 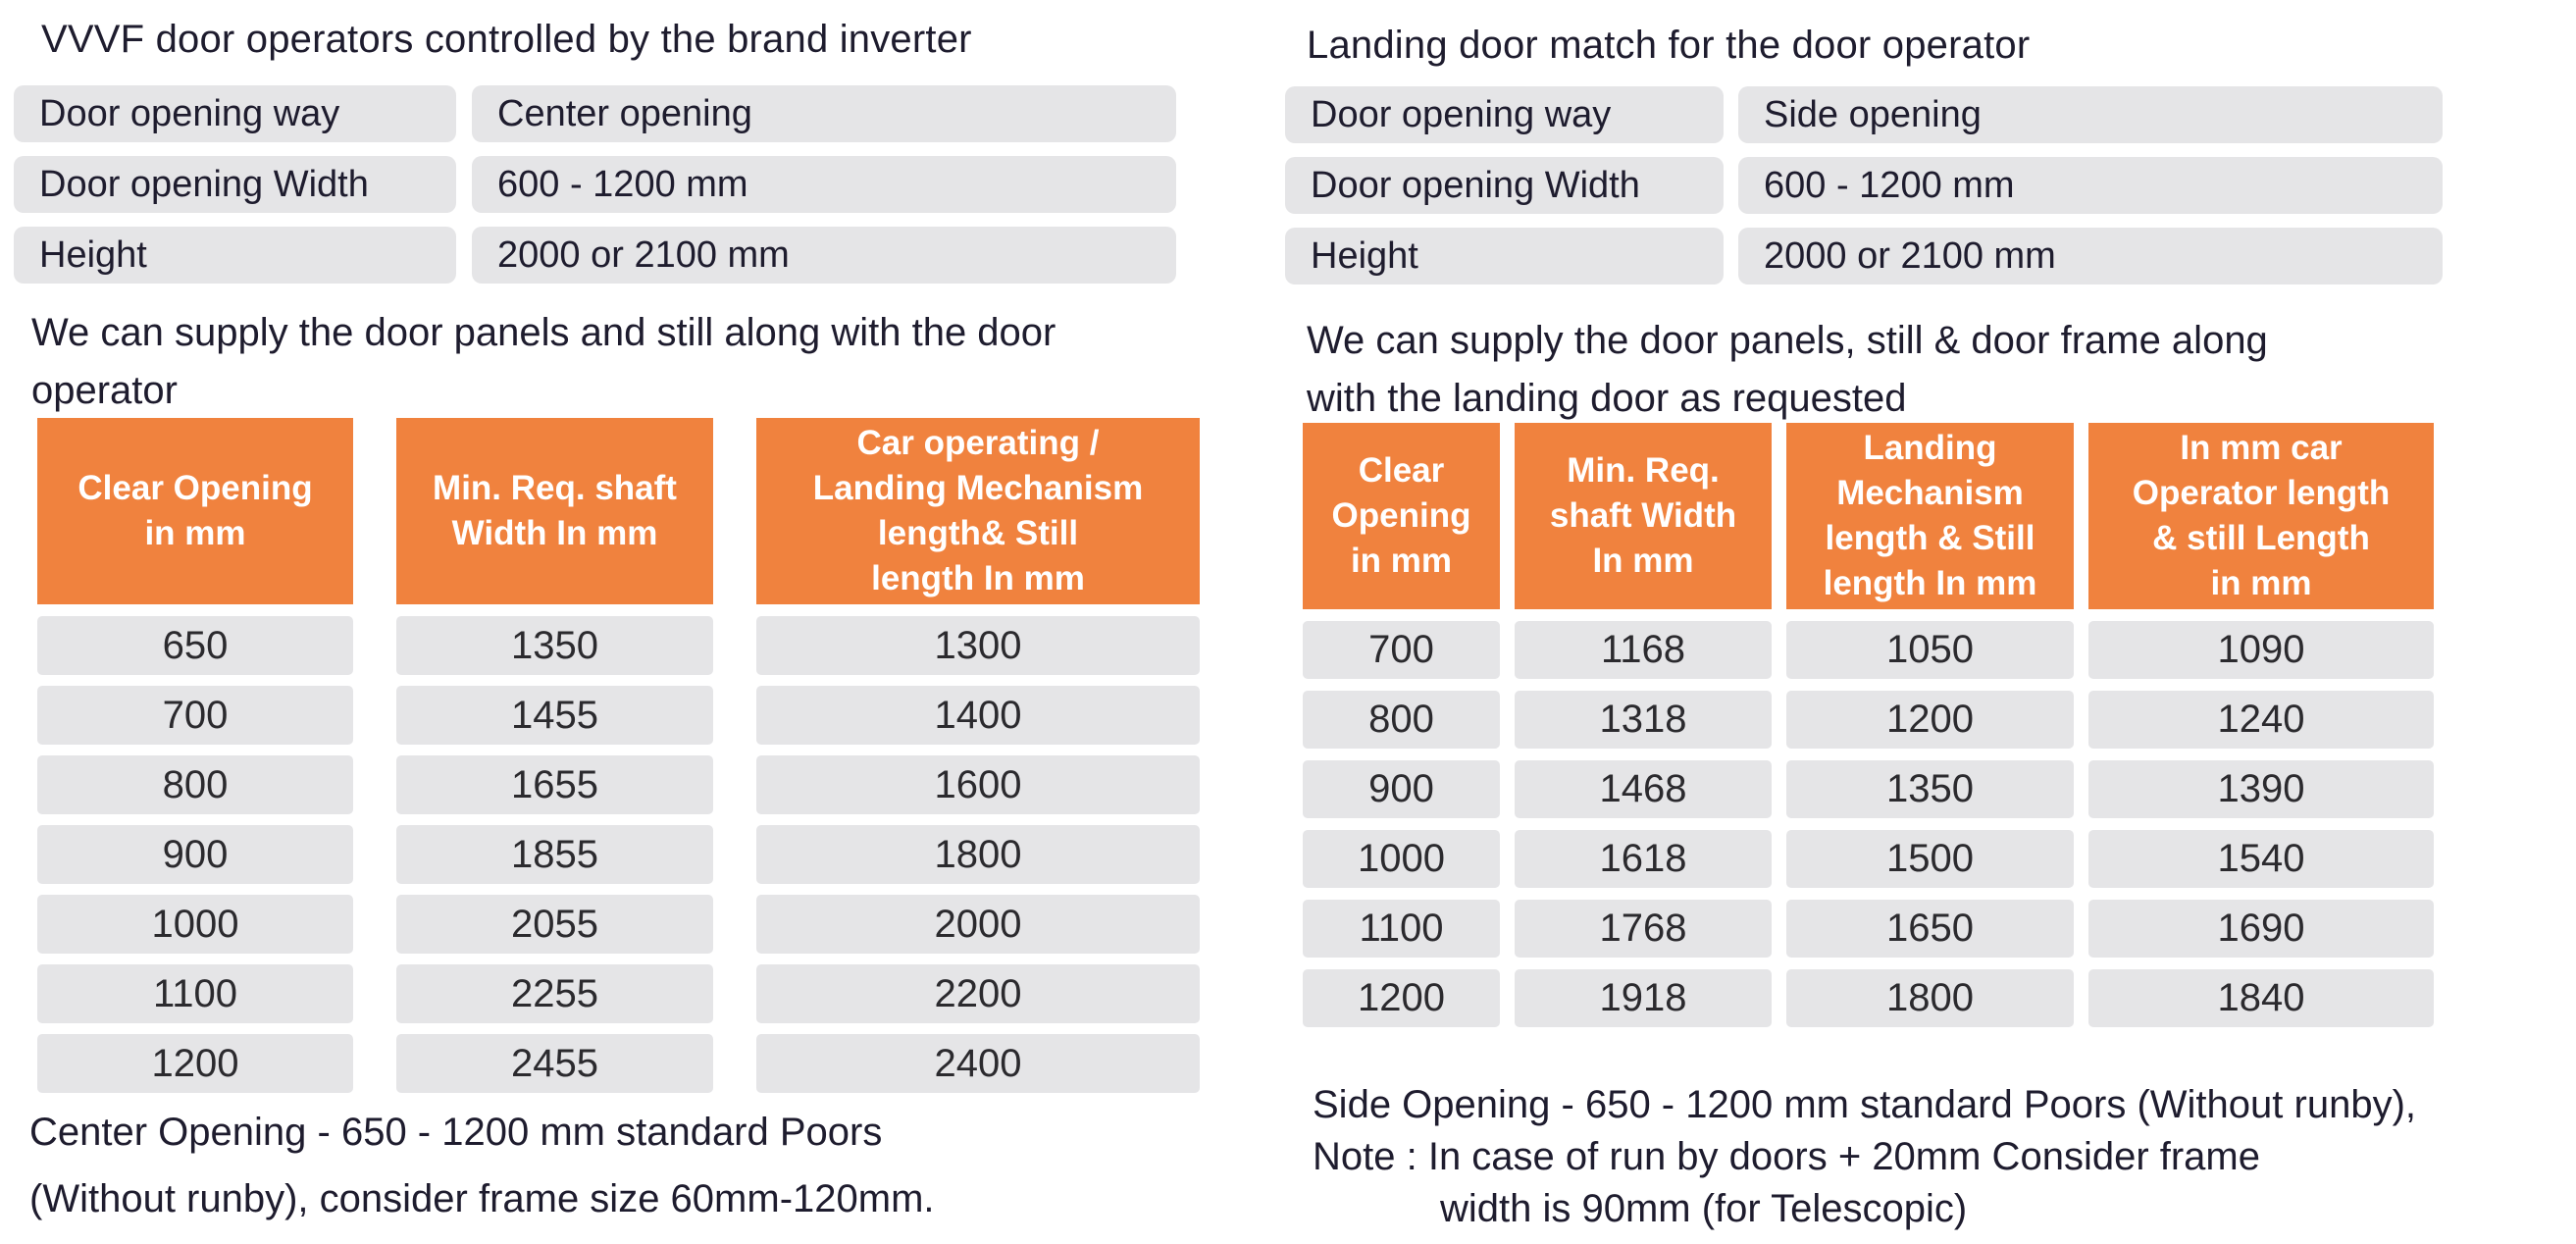 I want to click on spec-value: Side opening, so click(x=2090, y=114).